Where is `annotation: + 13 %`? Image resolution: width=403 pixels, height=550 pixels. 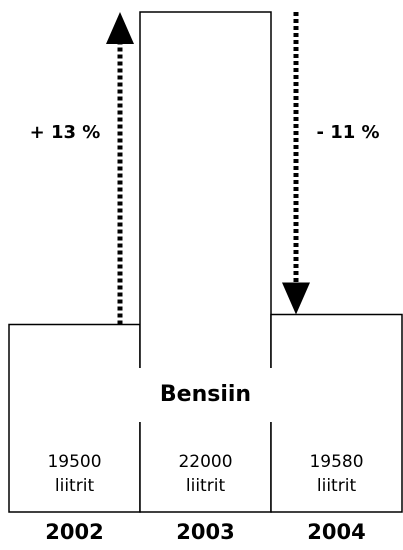 annotation: + 13 % is located at coordinates (65, 132).